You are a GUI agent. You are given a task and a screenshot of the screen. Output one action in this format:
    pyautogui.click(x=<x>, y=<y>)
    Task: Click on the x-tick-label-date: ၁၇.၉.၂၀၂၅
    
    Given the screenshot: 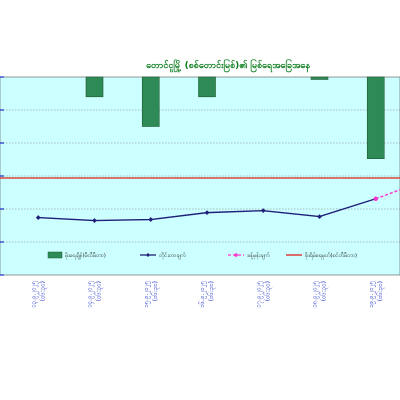 What is the action you would take?
    pyautogui.click(x=259, y=295)
    